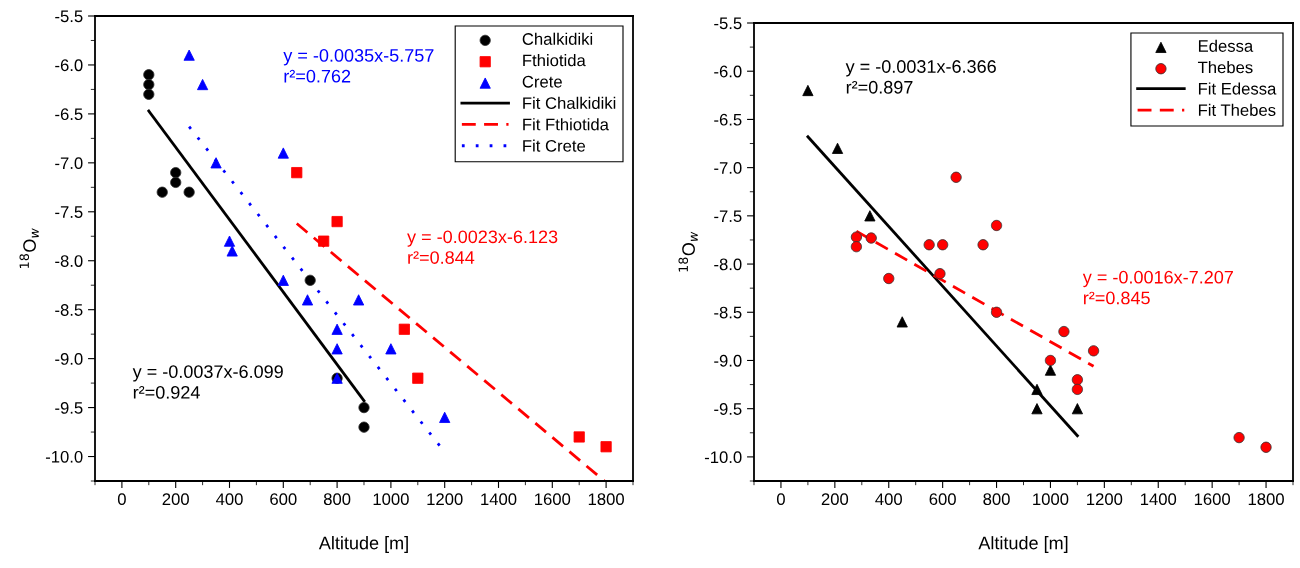 Image resolution: width=1300 pixels, height=568 pixels. What do you see at coordinates (1237, 110) in the screenshot?
I see `legend-label: Fit Thebes` at bounding box center [1237, 110].